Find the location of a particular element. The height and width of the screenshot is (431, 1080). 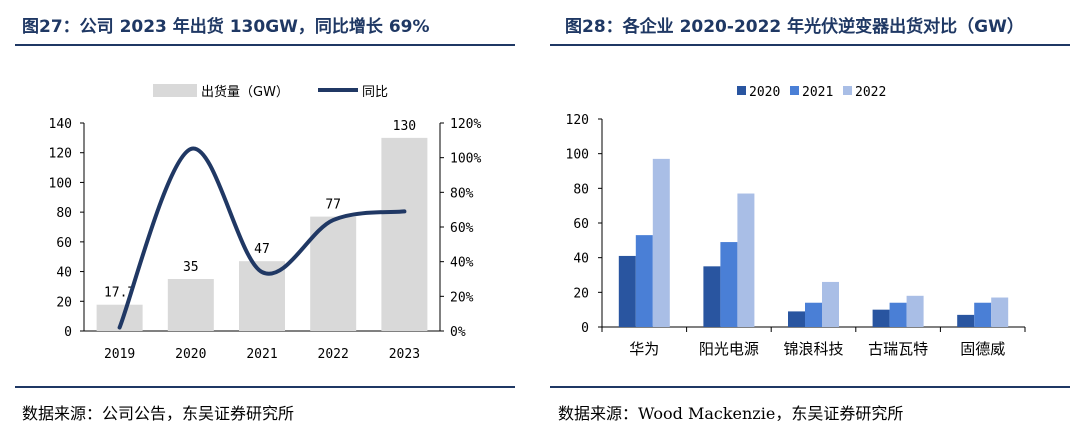

x-tick-label: 2020 is located at coordinates (190, 354).